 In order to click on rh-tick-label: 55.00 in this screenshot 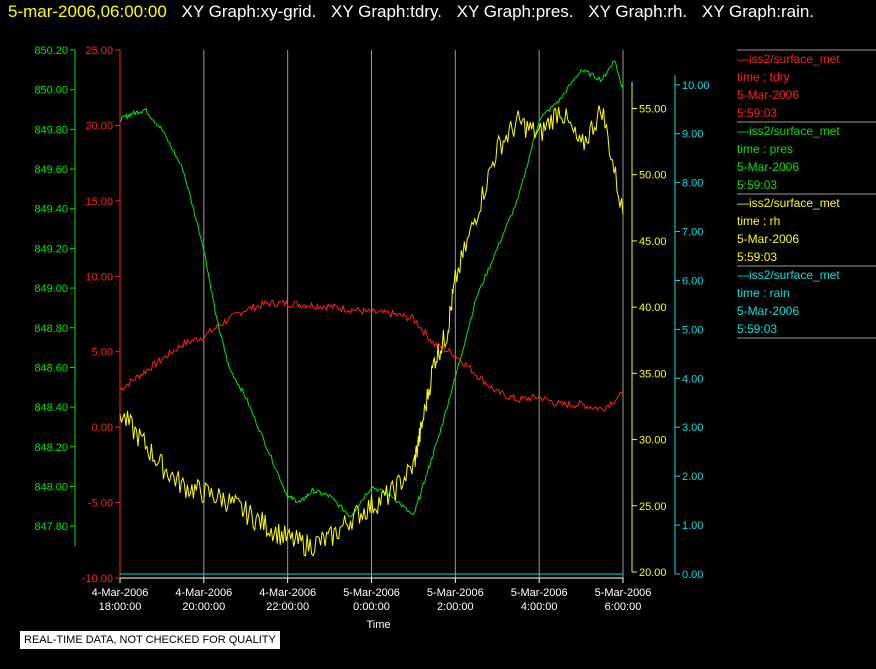, I will do `click(653, 109)`.